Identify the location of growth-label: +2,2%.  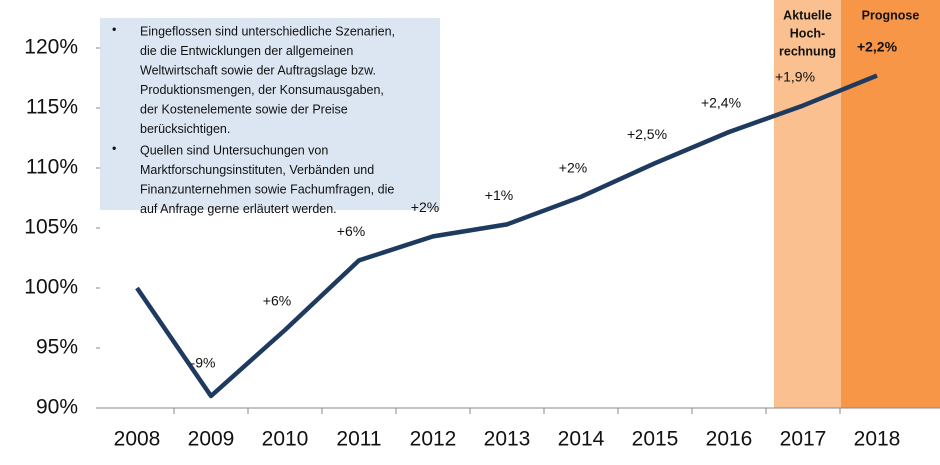
(877, 46).